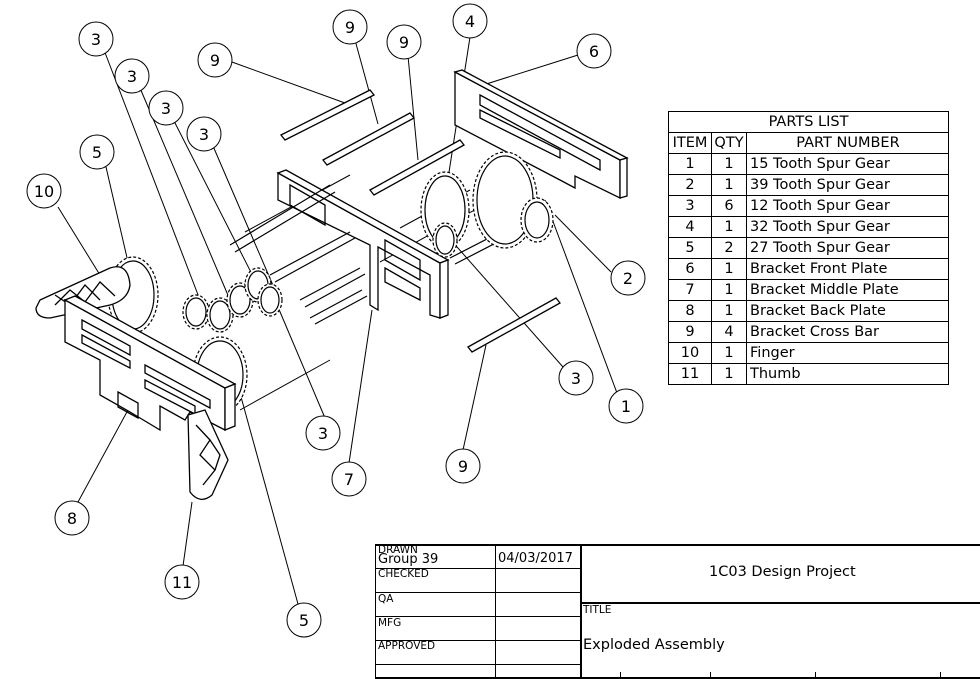  What do you see at coordinates (847, 290) in the screenshot?
I see `part-number-cell: Bracket Middle Plate` at bounding box center [847, 290].